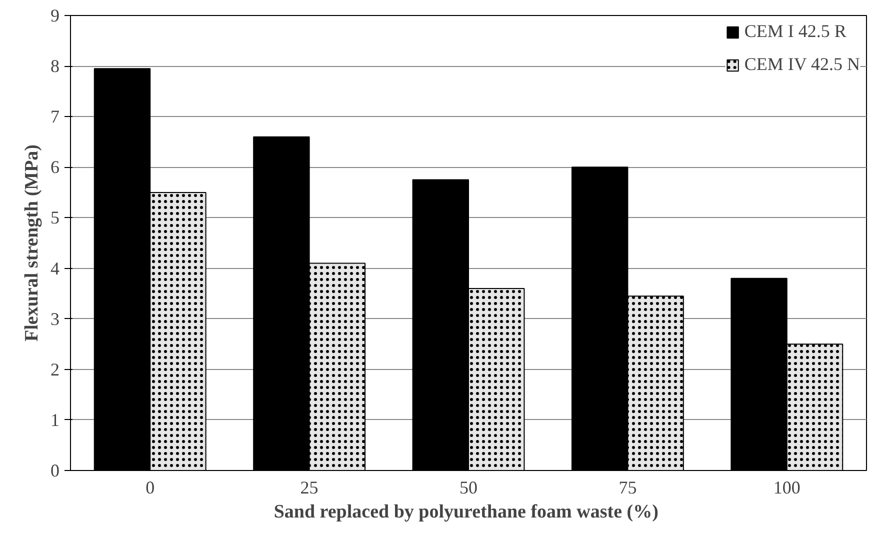 The height and width of the screenshot is (550, 886). What do you see at coordinates (466, 512) in the screenshot?
I see `x-axis-title: Sand replaced by polyurethane foam waste (%)` at bounding box center [466, 512].